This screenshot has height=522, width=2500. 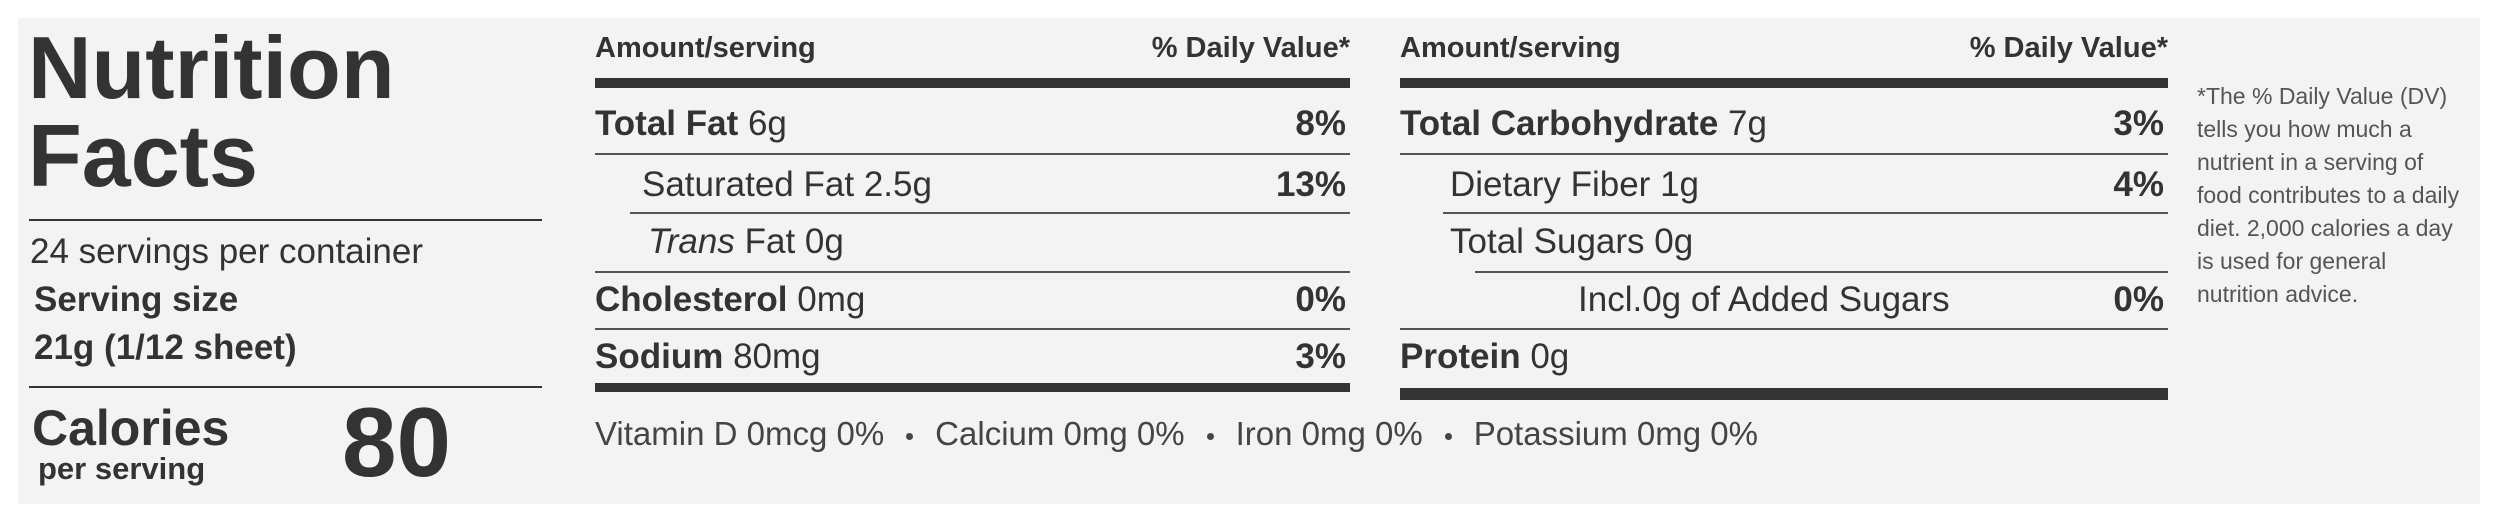 I want to click on nutrient-name: Incl.0g of Added Sugars, so click(x=1764, y=299).